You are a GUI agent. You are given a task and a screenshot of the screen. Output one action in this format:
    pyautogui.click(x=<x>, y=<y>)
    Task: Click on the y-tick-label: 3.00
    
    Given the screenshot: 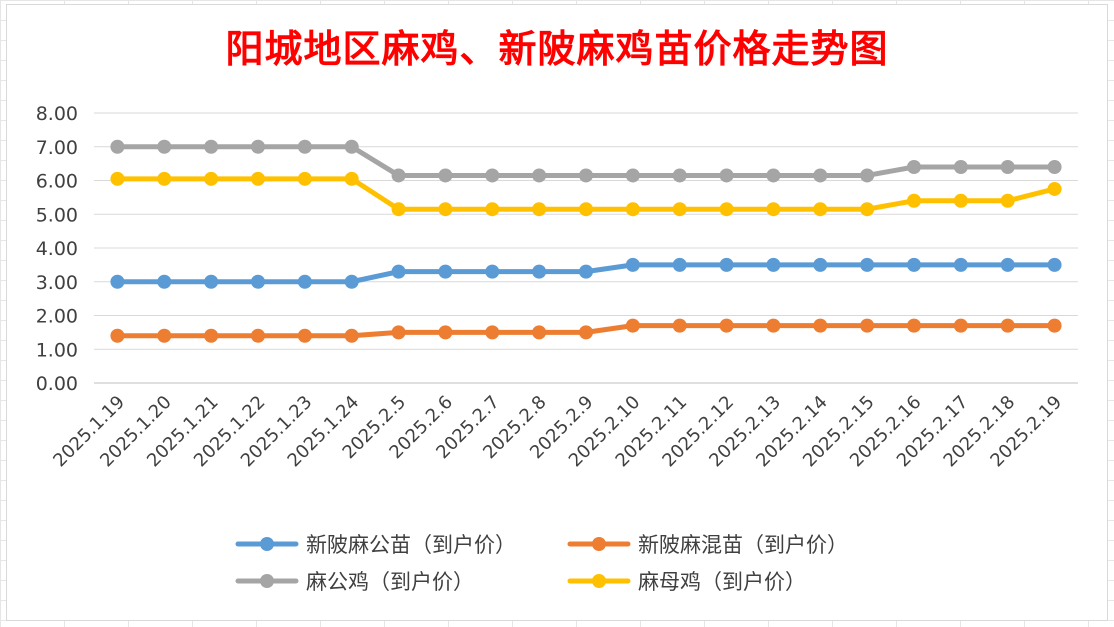 What is the action you would take?
    pyautogui.click(x=57, y=283)
    